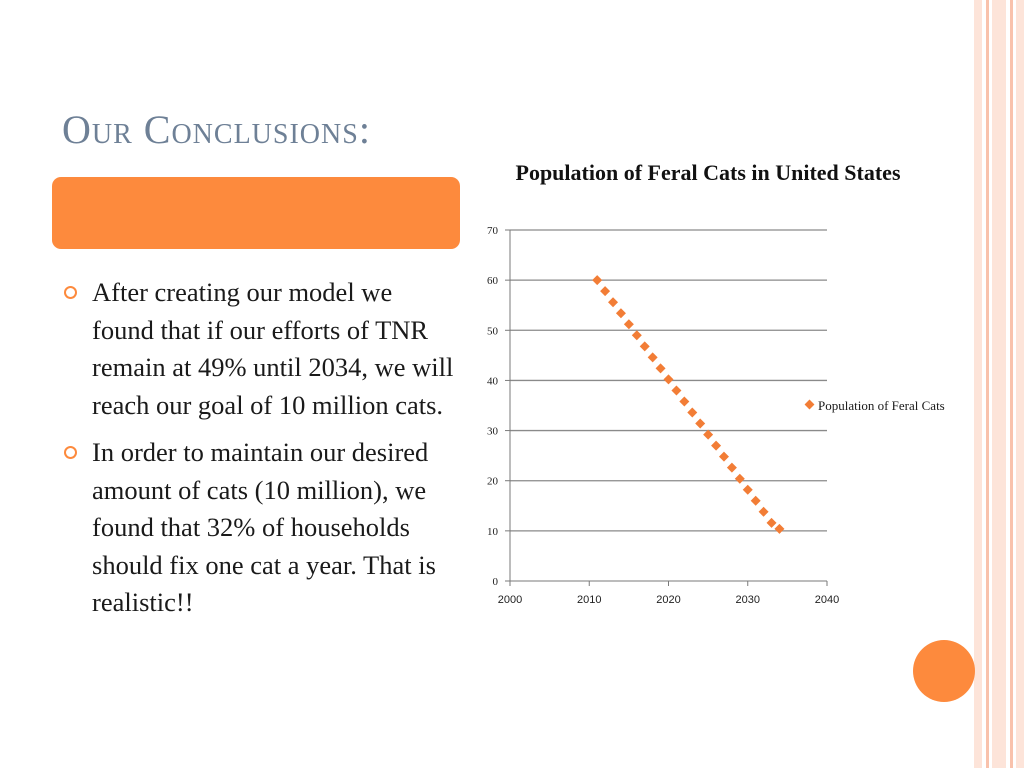  I want to click on y-tick-label: 60, so click(493, 281).